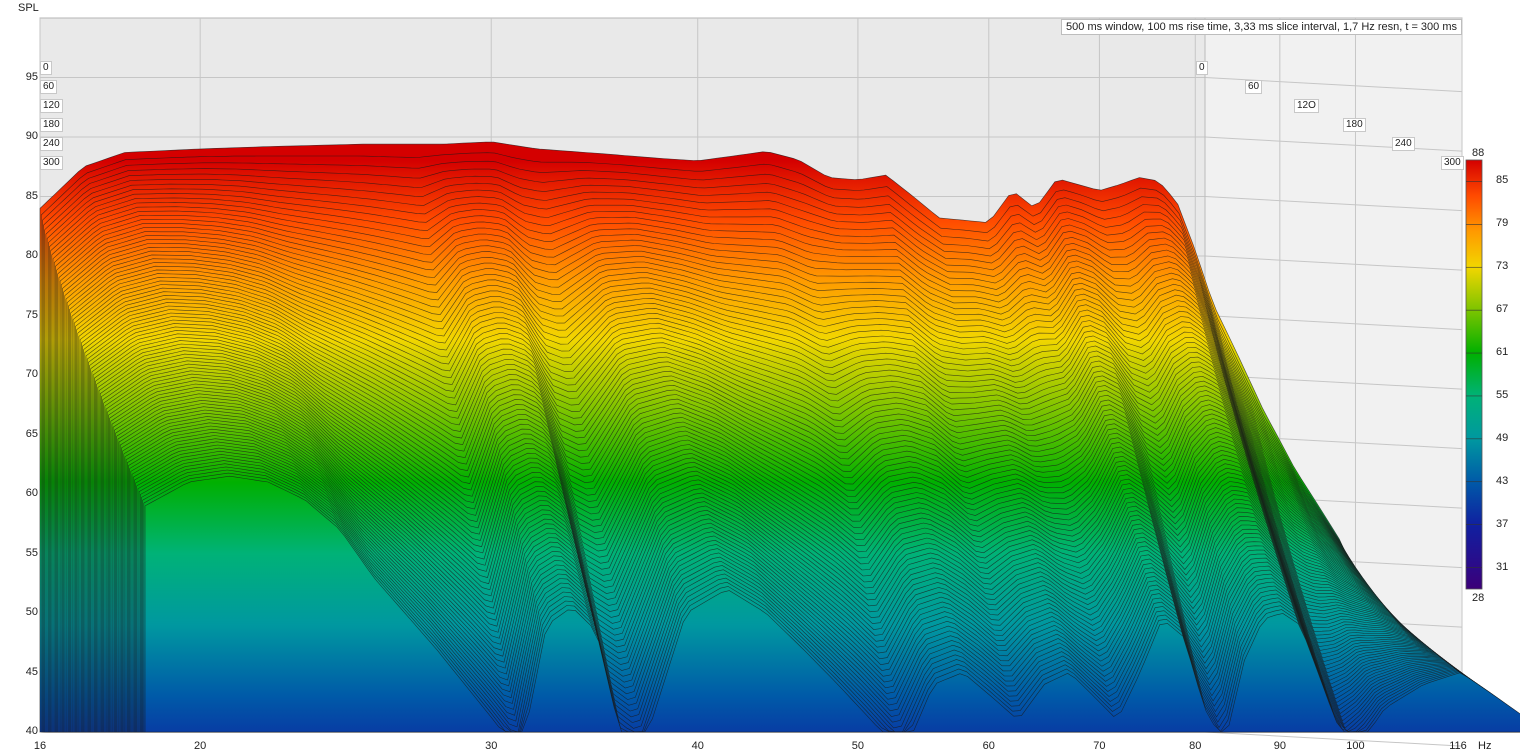 Image resolution: width=1520 pixels, height=756 pixels. I want to click on y-tick-label: 75, so click(31, 314).